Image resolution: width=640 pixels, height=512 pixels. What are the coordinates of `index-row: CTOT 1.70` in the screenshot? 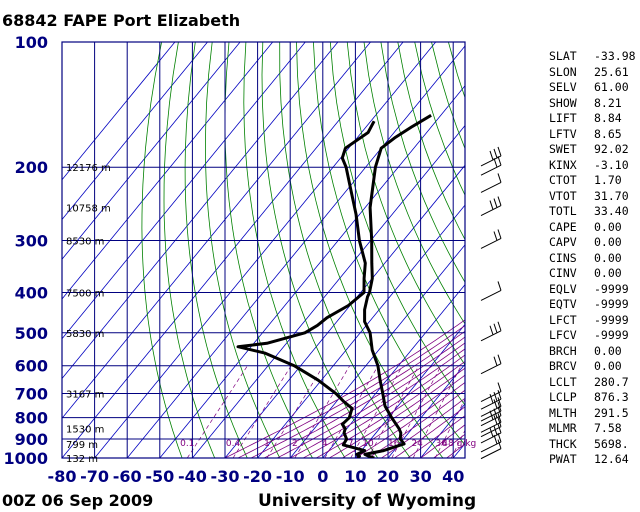 It's located at (592, 181).